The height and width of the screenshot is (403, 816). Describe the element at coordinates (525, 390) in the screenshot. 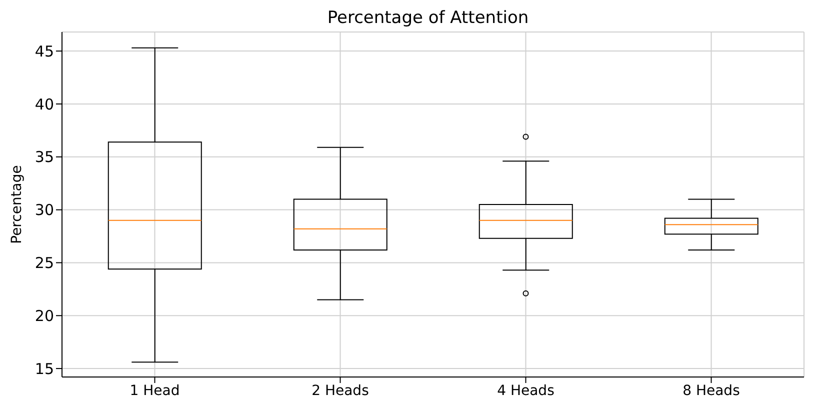

I see `x-tick-label: 4 Heads` at that location.